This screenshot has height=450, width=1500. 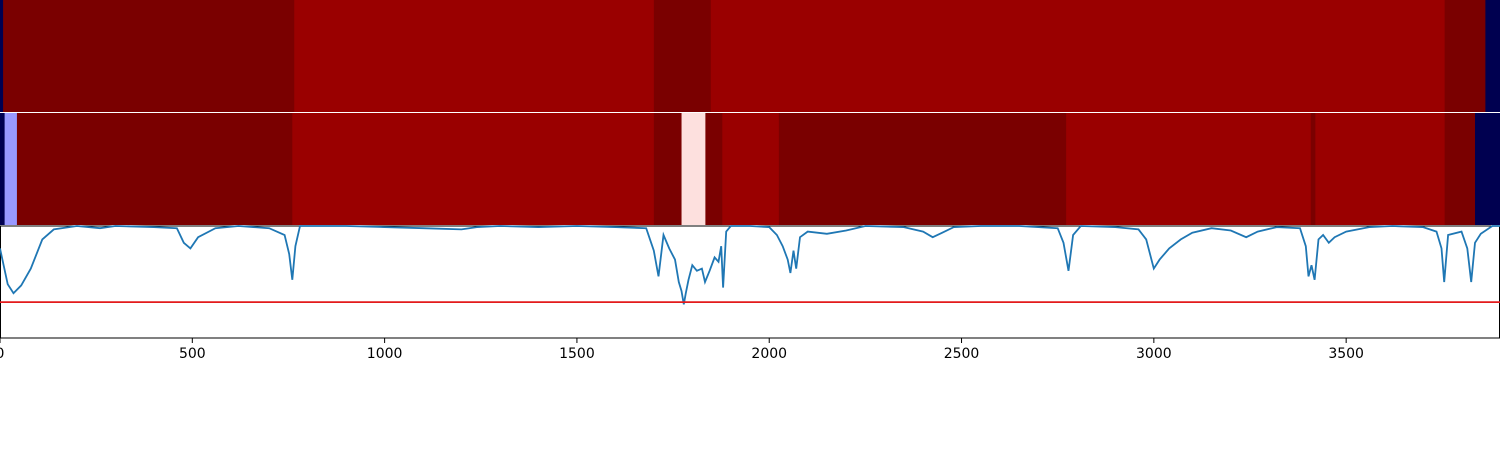 What do you see at coordinates (385, 354) in the screenshot?
I see `x-tick-label-2: 1000` at bounding box center [385, 354].